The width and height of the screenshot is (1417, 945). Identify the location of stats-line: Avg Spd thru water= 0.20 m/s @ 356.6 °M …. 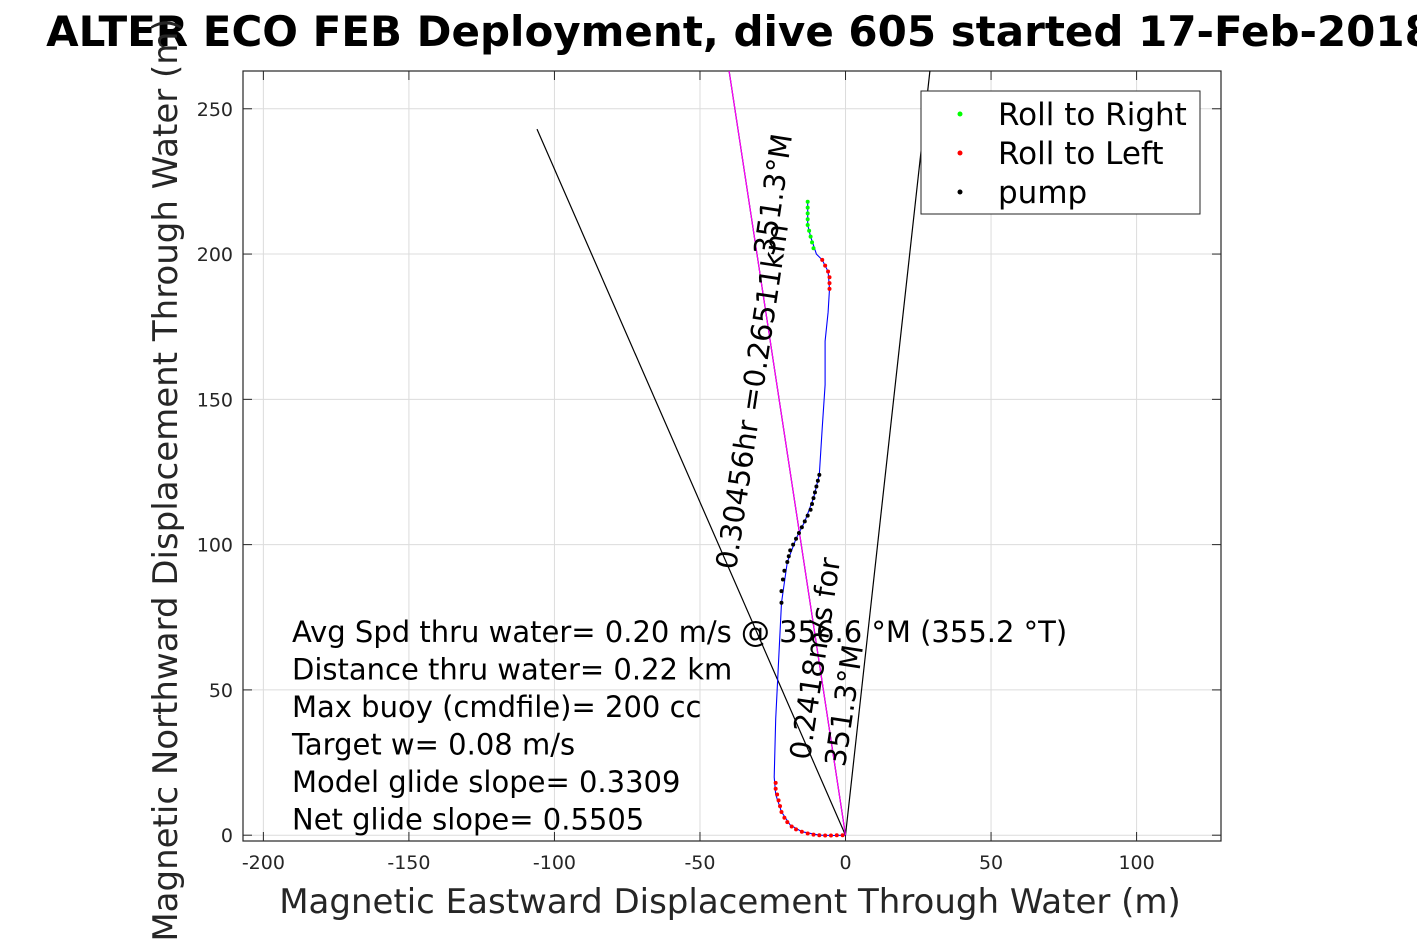
(679, 632).